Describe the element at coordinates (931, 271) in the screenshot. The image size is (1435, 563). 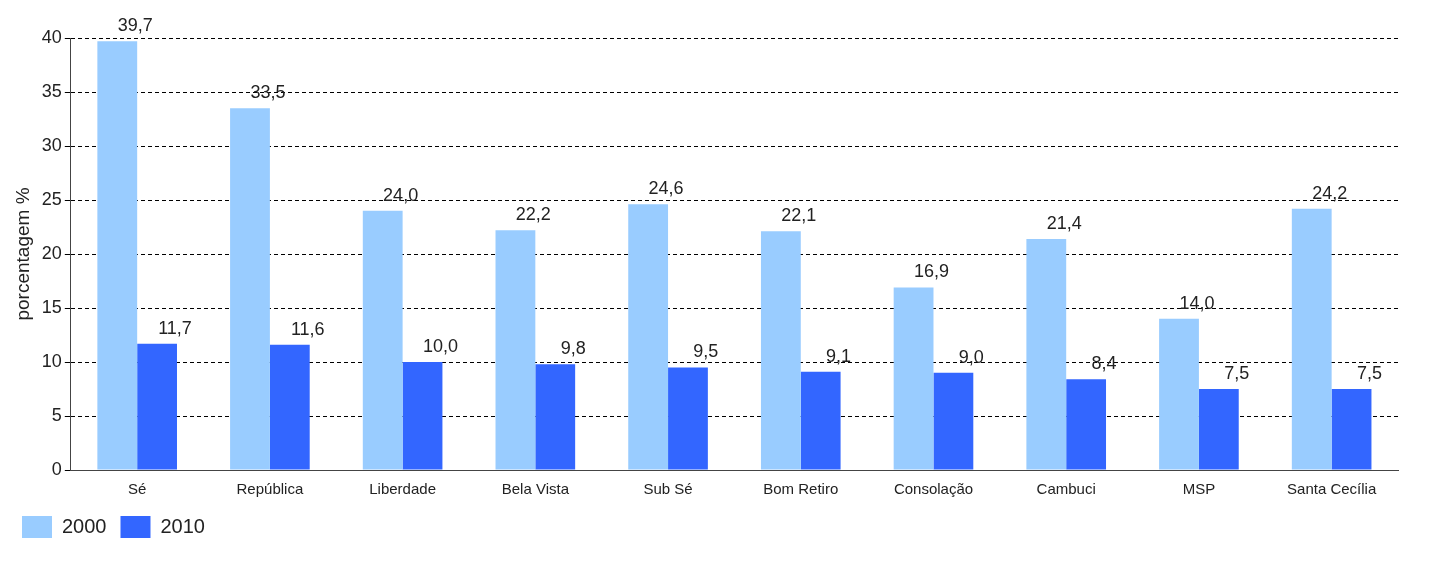
I see `data-label: 16,9` at that location.